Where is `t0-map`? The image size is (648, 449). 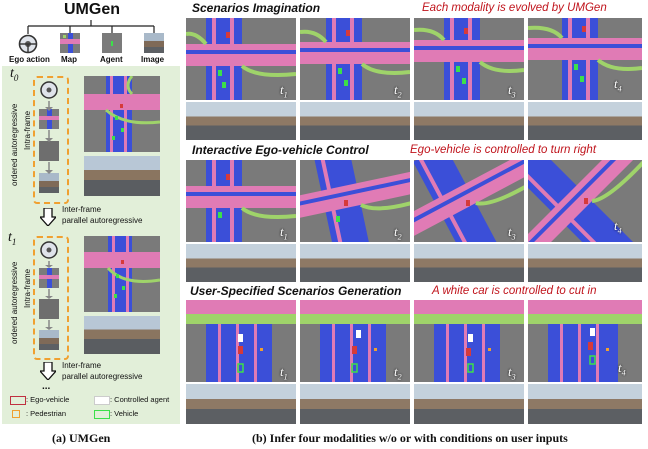
t0-map is located at coordinates (122, 114).